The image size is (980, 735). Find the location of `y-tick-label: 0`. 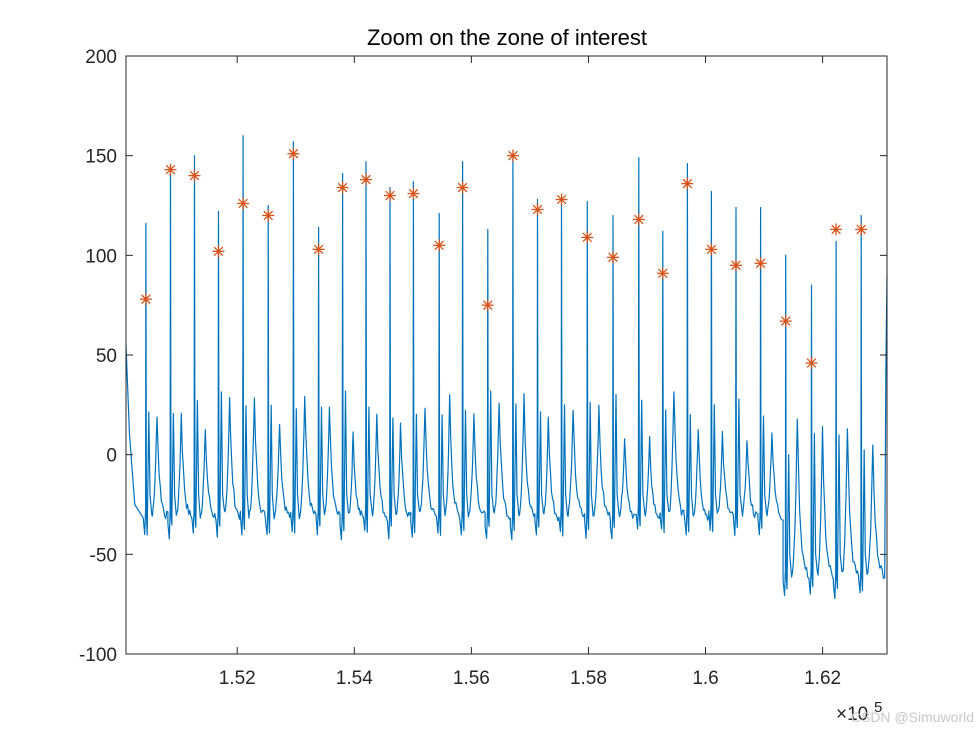

y-tick-label: 0 is located at coordinates (111, 456).